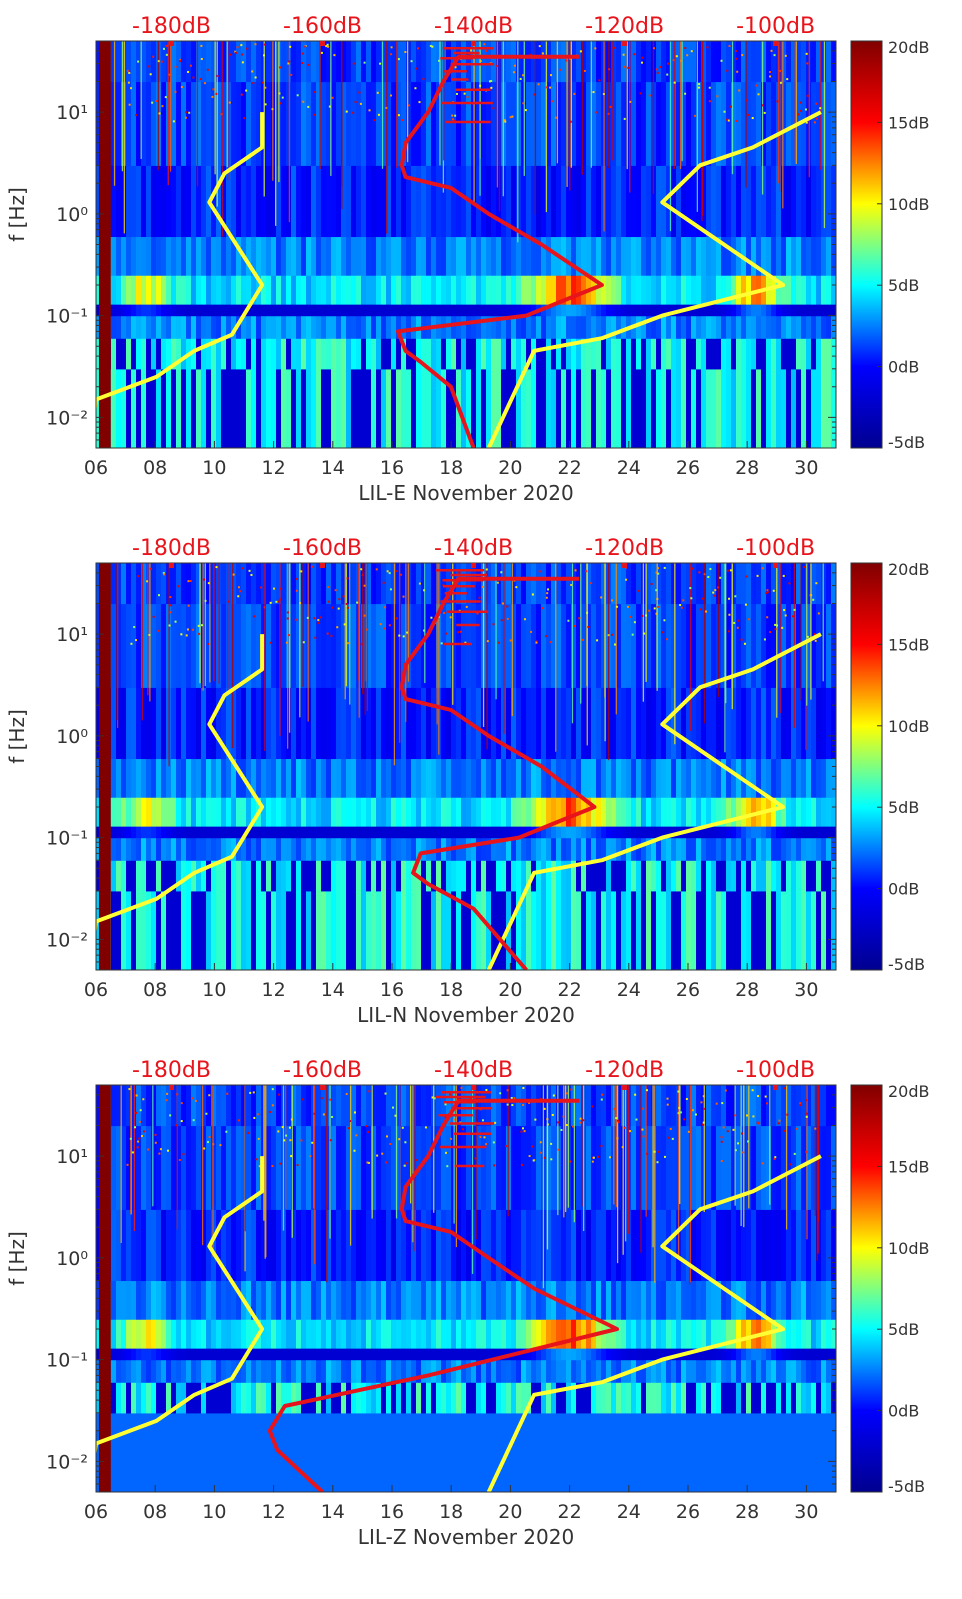  What do you see at coordinates (466, 1537) in the screenshot?
I see `x-axis-label: LIL-Z November 2020` at bounding box center [466, 1537].